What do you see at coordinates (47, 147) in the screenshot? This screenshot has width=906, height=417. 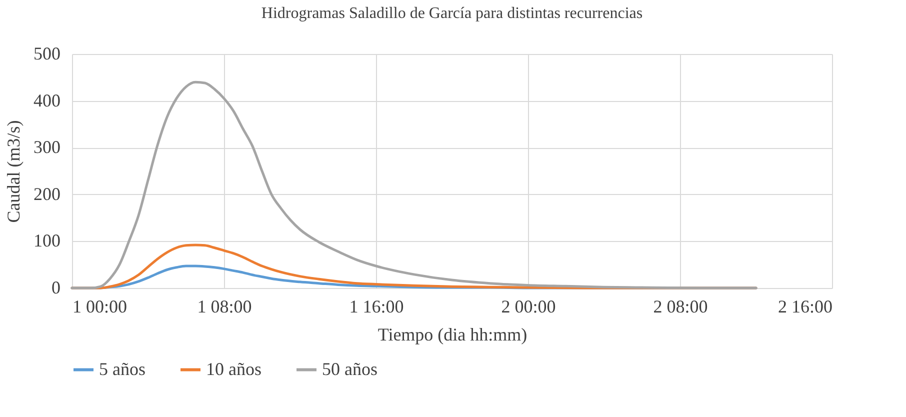 I see `y-tick-label: 300` at bounding box center [47, 147].